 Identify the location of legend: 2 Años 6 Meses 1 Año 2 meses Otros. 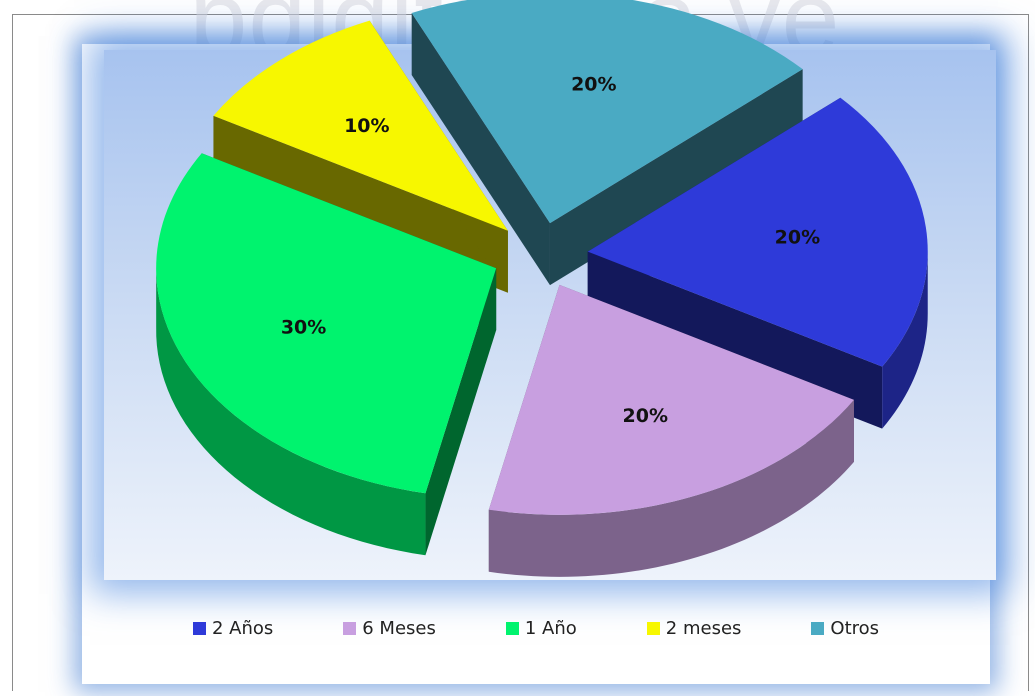
(536, 628).